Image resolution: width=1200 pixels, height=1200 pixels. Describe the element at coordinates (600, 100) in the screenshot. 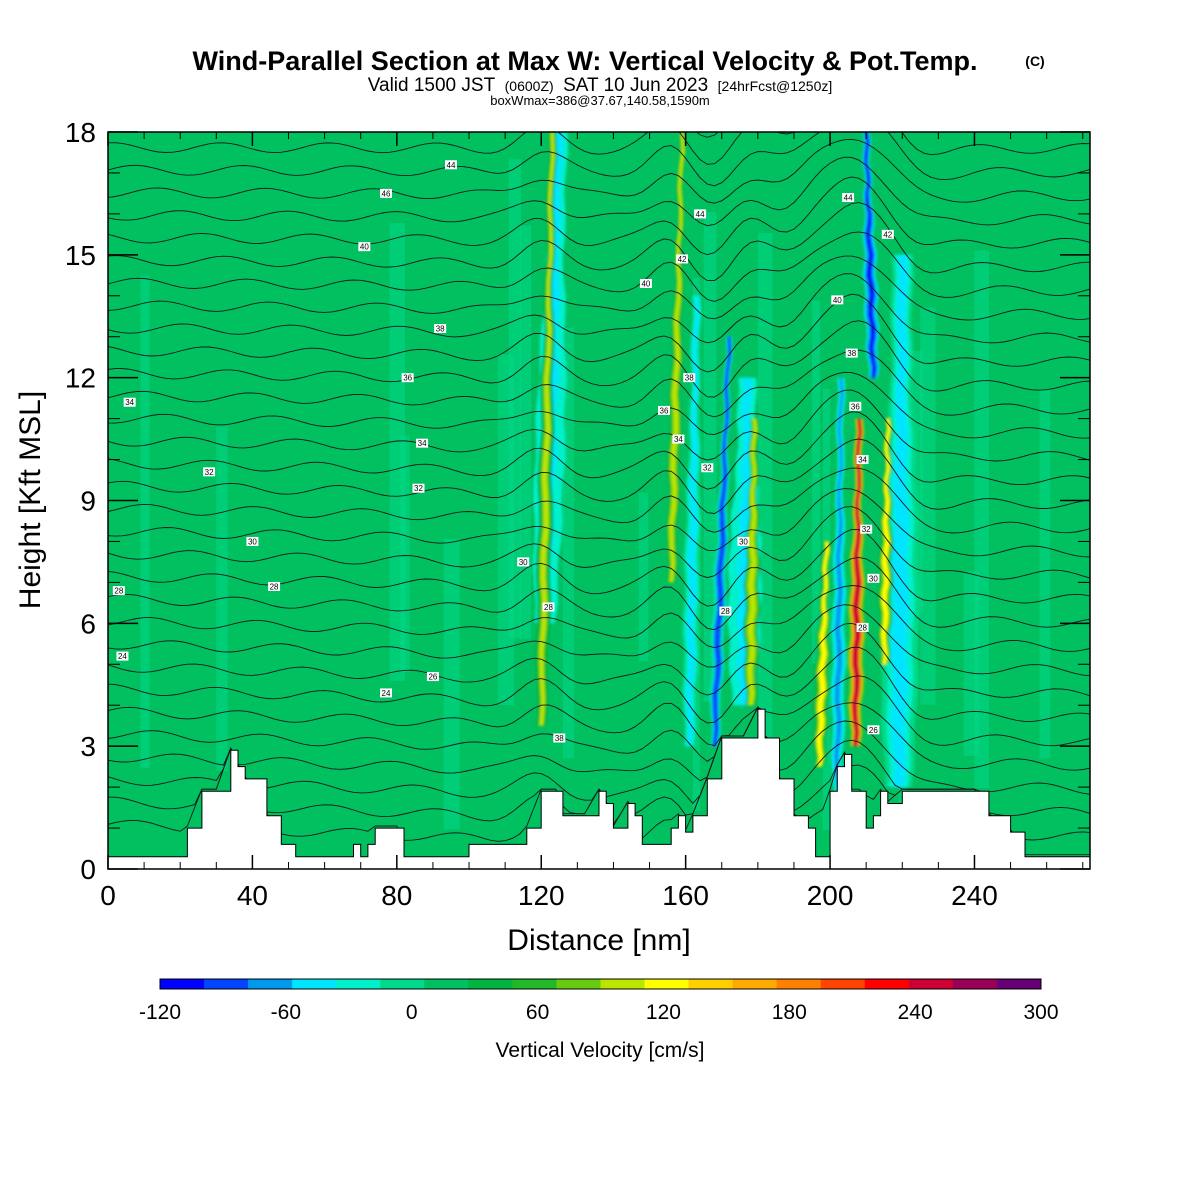

I see `box-wmax-info: boxWmax=386@37.67,140.58,1590m` at that location.